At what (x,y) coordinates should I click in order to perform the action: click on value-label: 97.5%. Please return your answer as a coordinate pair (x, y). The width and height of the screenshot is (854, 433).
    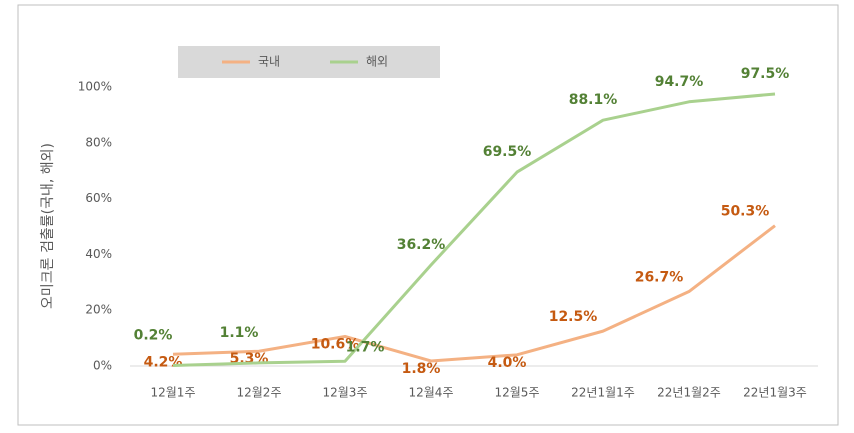
    Looking at the image, I should click on (765, 74).